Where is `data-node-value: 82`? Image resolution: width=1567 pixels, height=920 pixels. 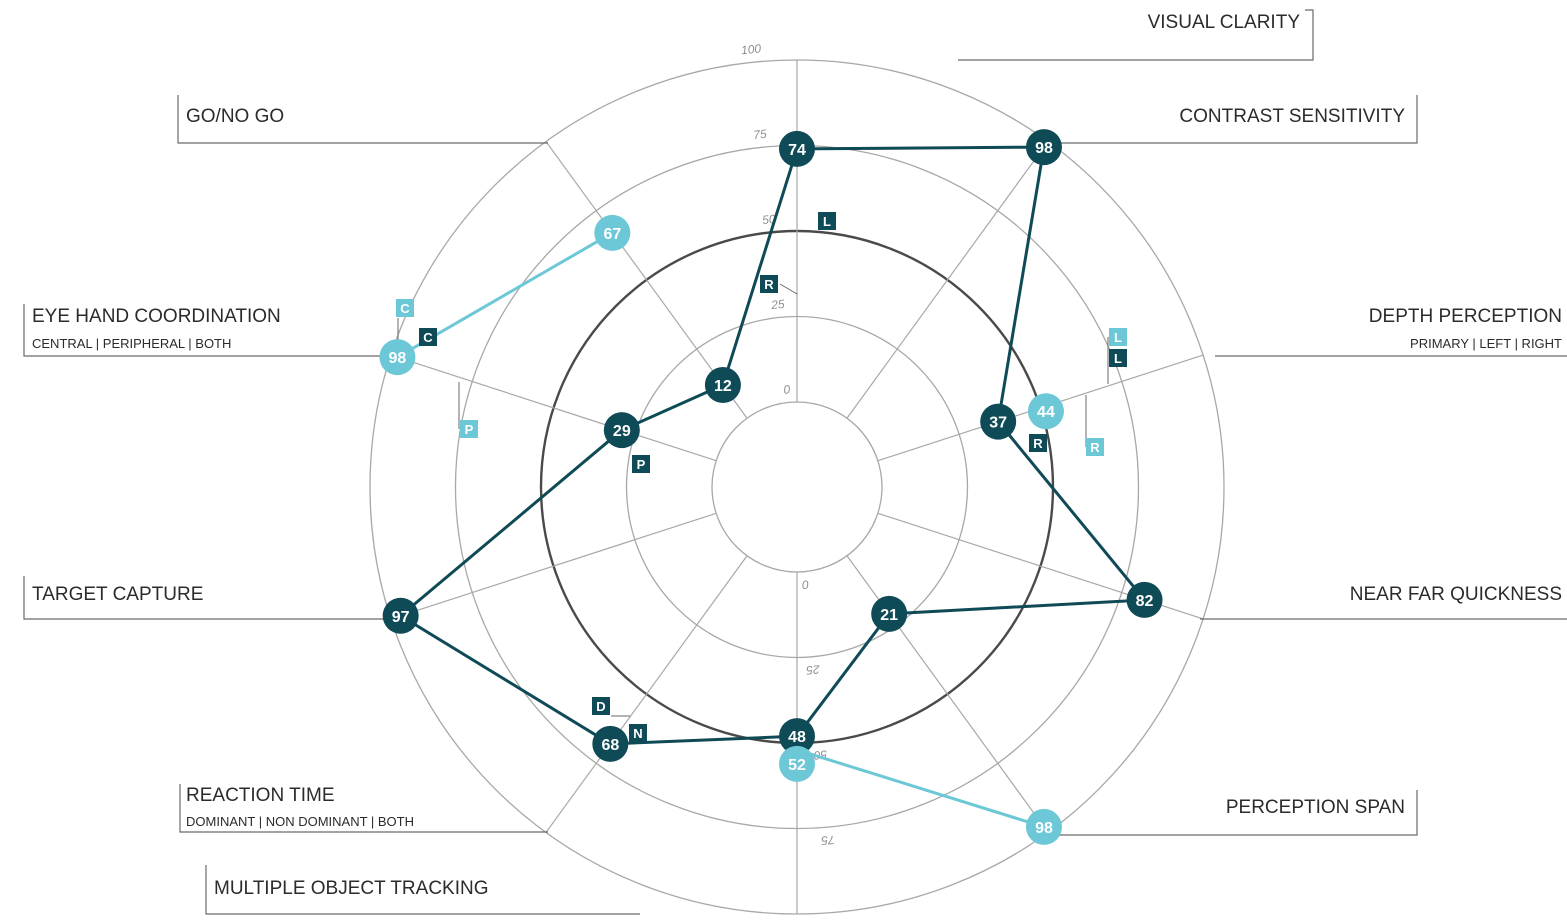
data-node-value: 82 is located at coordinates (1145, 601).